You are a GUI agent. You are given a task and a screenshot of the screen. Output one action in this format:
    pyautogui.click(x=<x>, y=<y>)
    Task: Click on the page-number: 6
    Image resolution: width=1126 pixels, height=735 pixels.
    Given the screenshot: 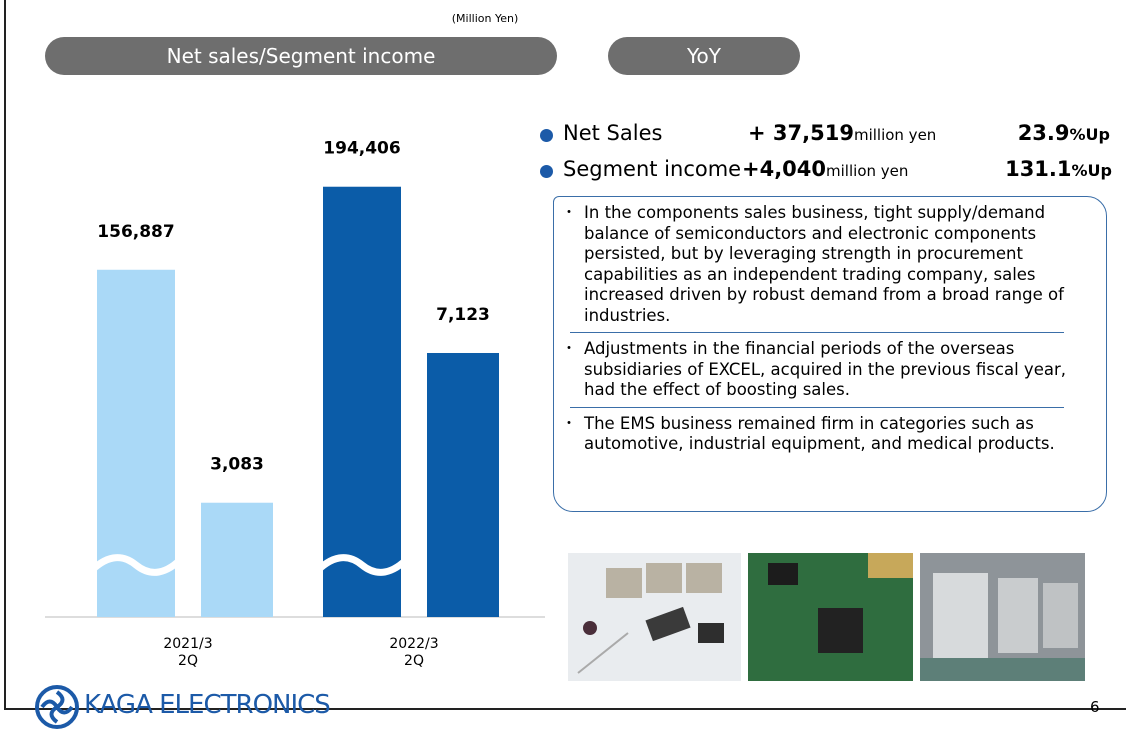 What is the action you would take?
    pyautogui.click(x=1095, y=707)
    